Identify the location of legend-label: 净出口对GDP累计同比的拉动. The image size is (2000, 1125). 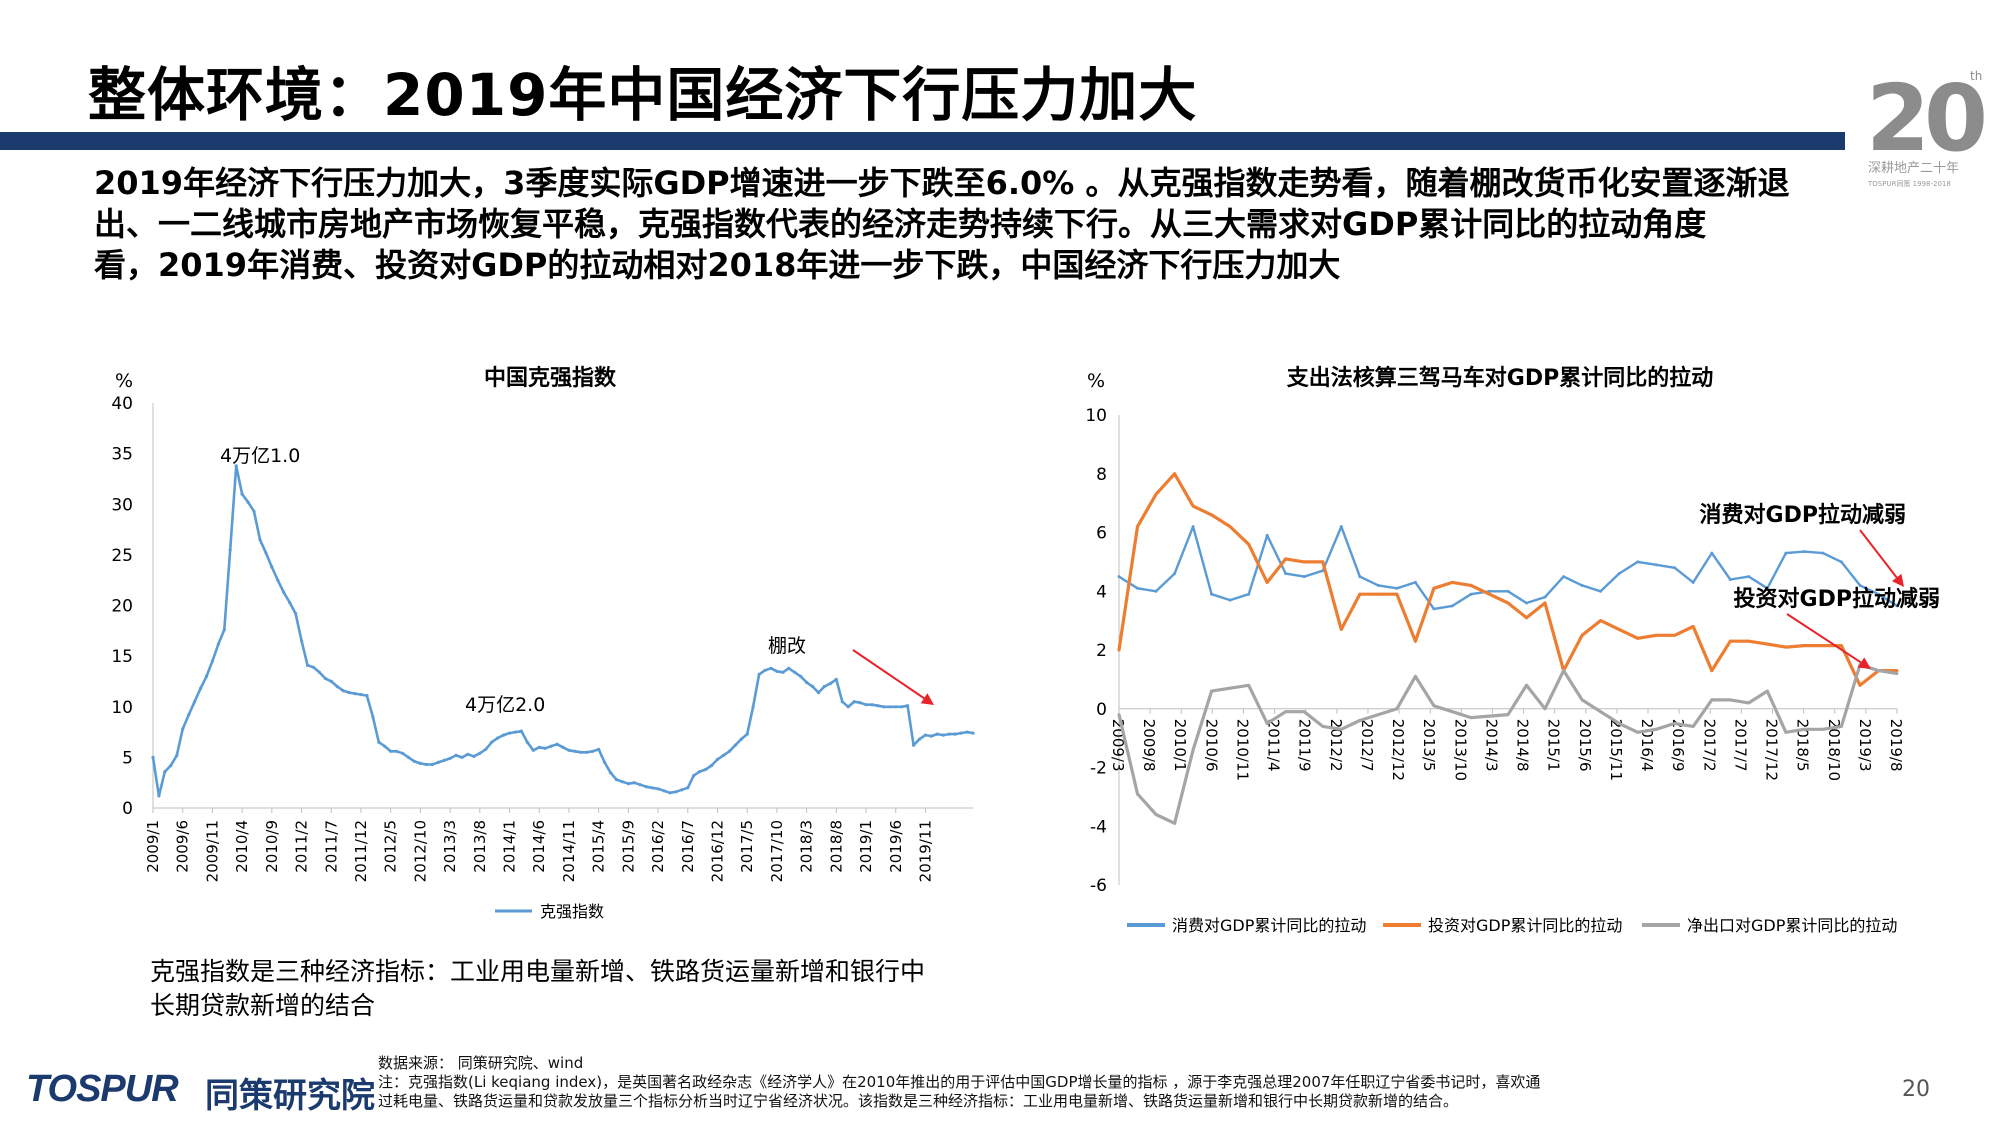
(1792, 925).